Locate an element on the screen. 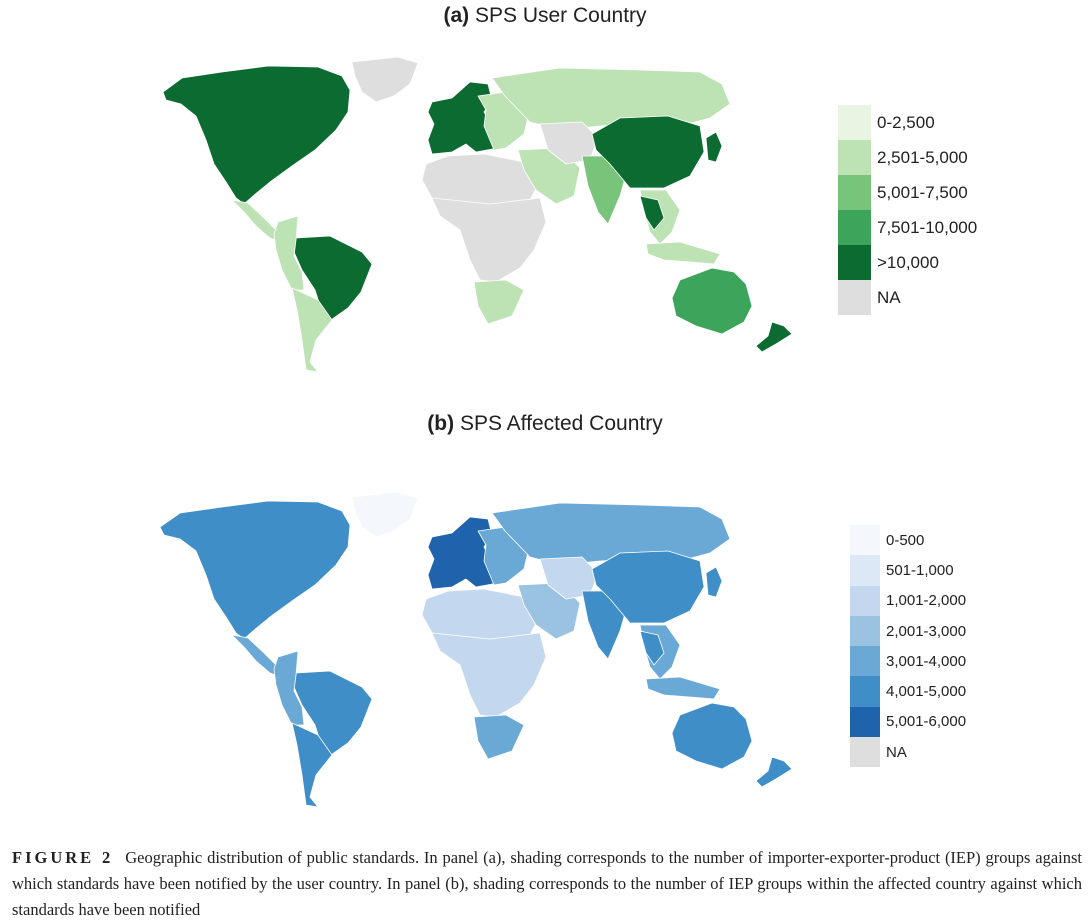 This screenshot has height=923, width=1090. legend-entry: 2,501-5,000 is located at coordinates (907, 157).